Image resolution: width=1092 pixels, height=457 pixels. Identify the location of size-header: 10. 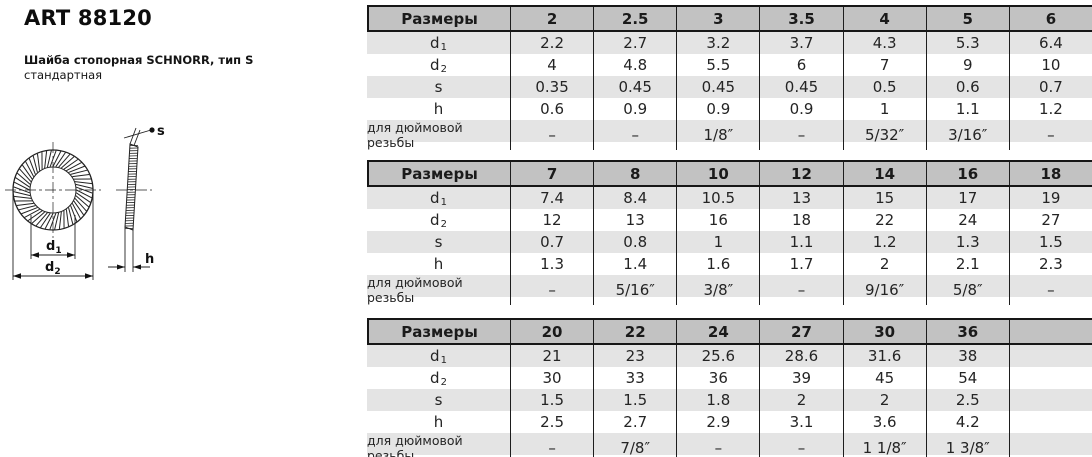
(717, 173).